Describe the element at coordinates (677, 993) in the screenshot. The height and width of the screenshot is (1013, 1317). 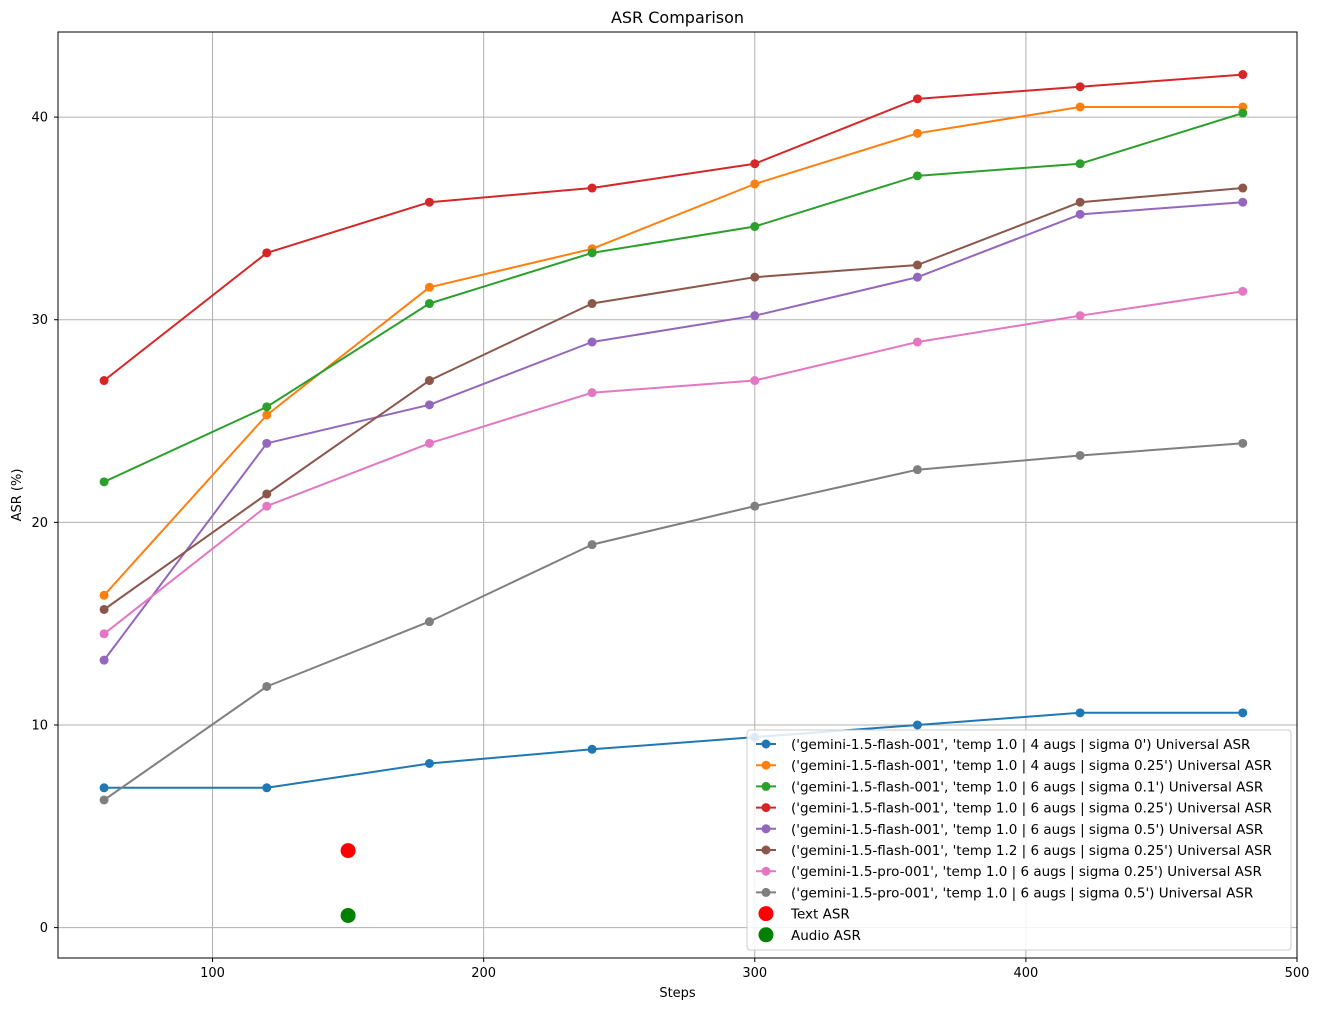
I see `x-axis-label: Steps` at that location.